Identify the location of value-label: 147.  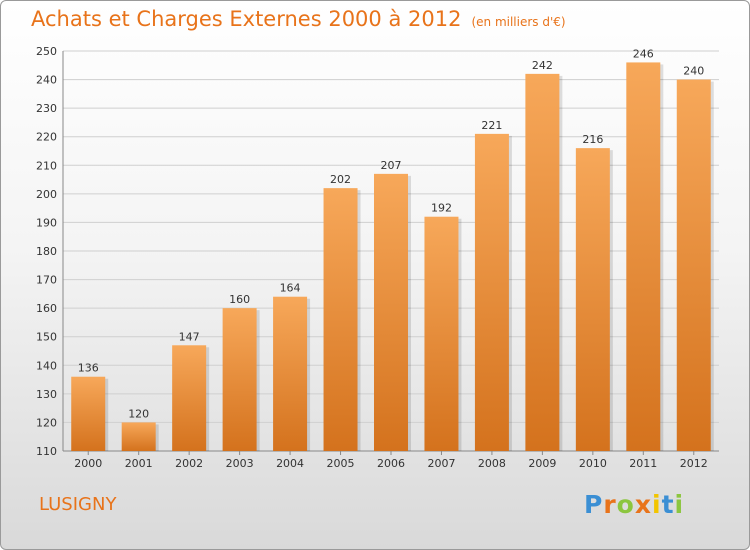
(189, 336).